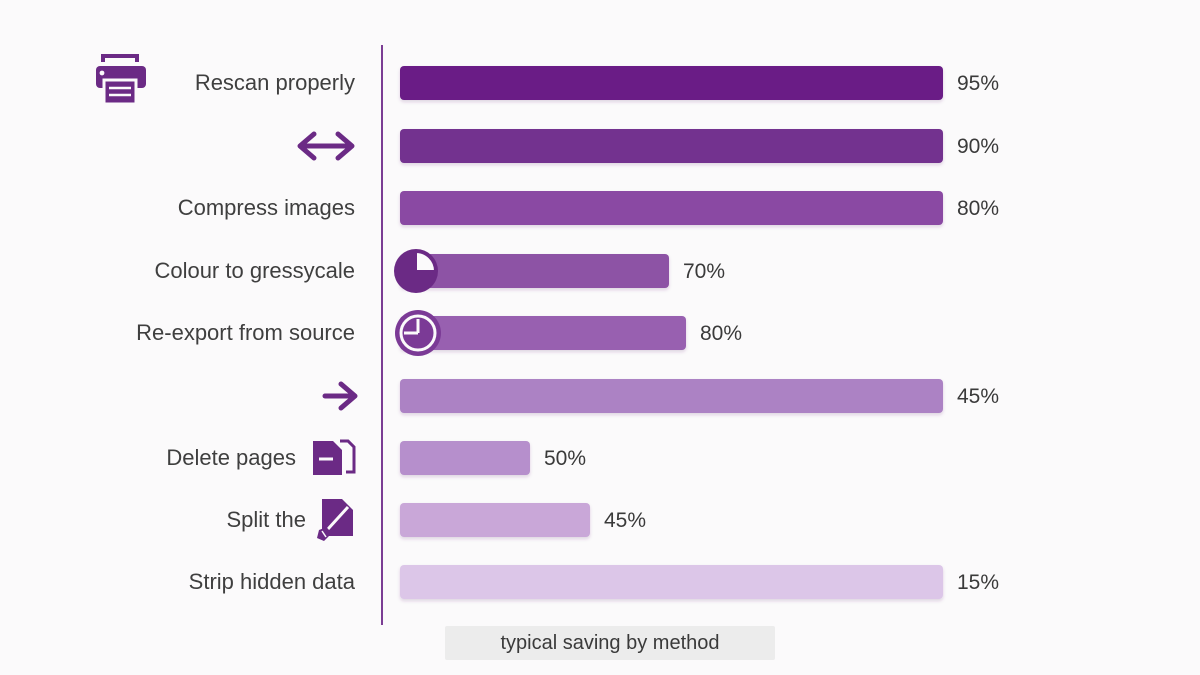 Image resolution: width=1200 pixels, height=675 pixels. What do you see at coordinates (121, 80) in the screenshot?
I see `printer-icon` at bounding box center [121, 80].